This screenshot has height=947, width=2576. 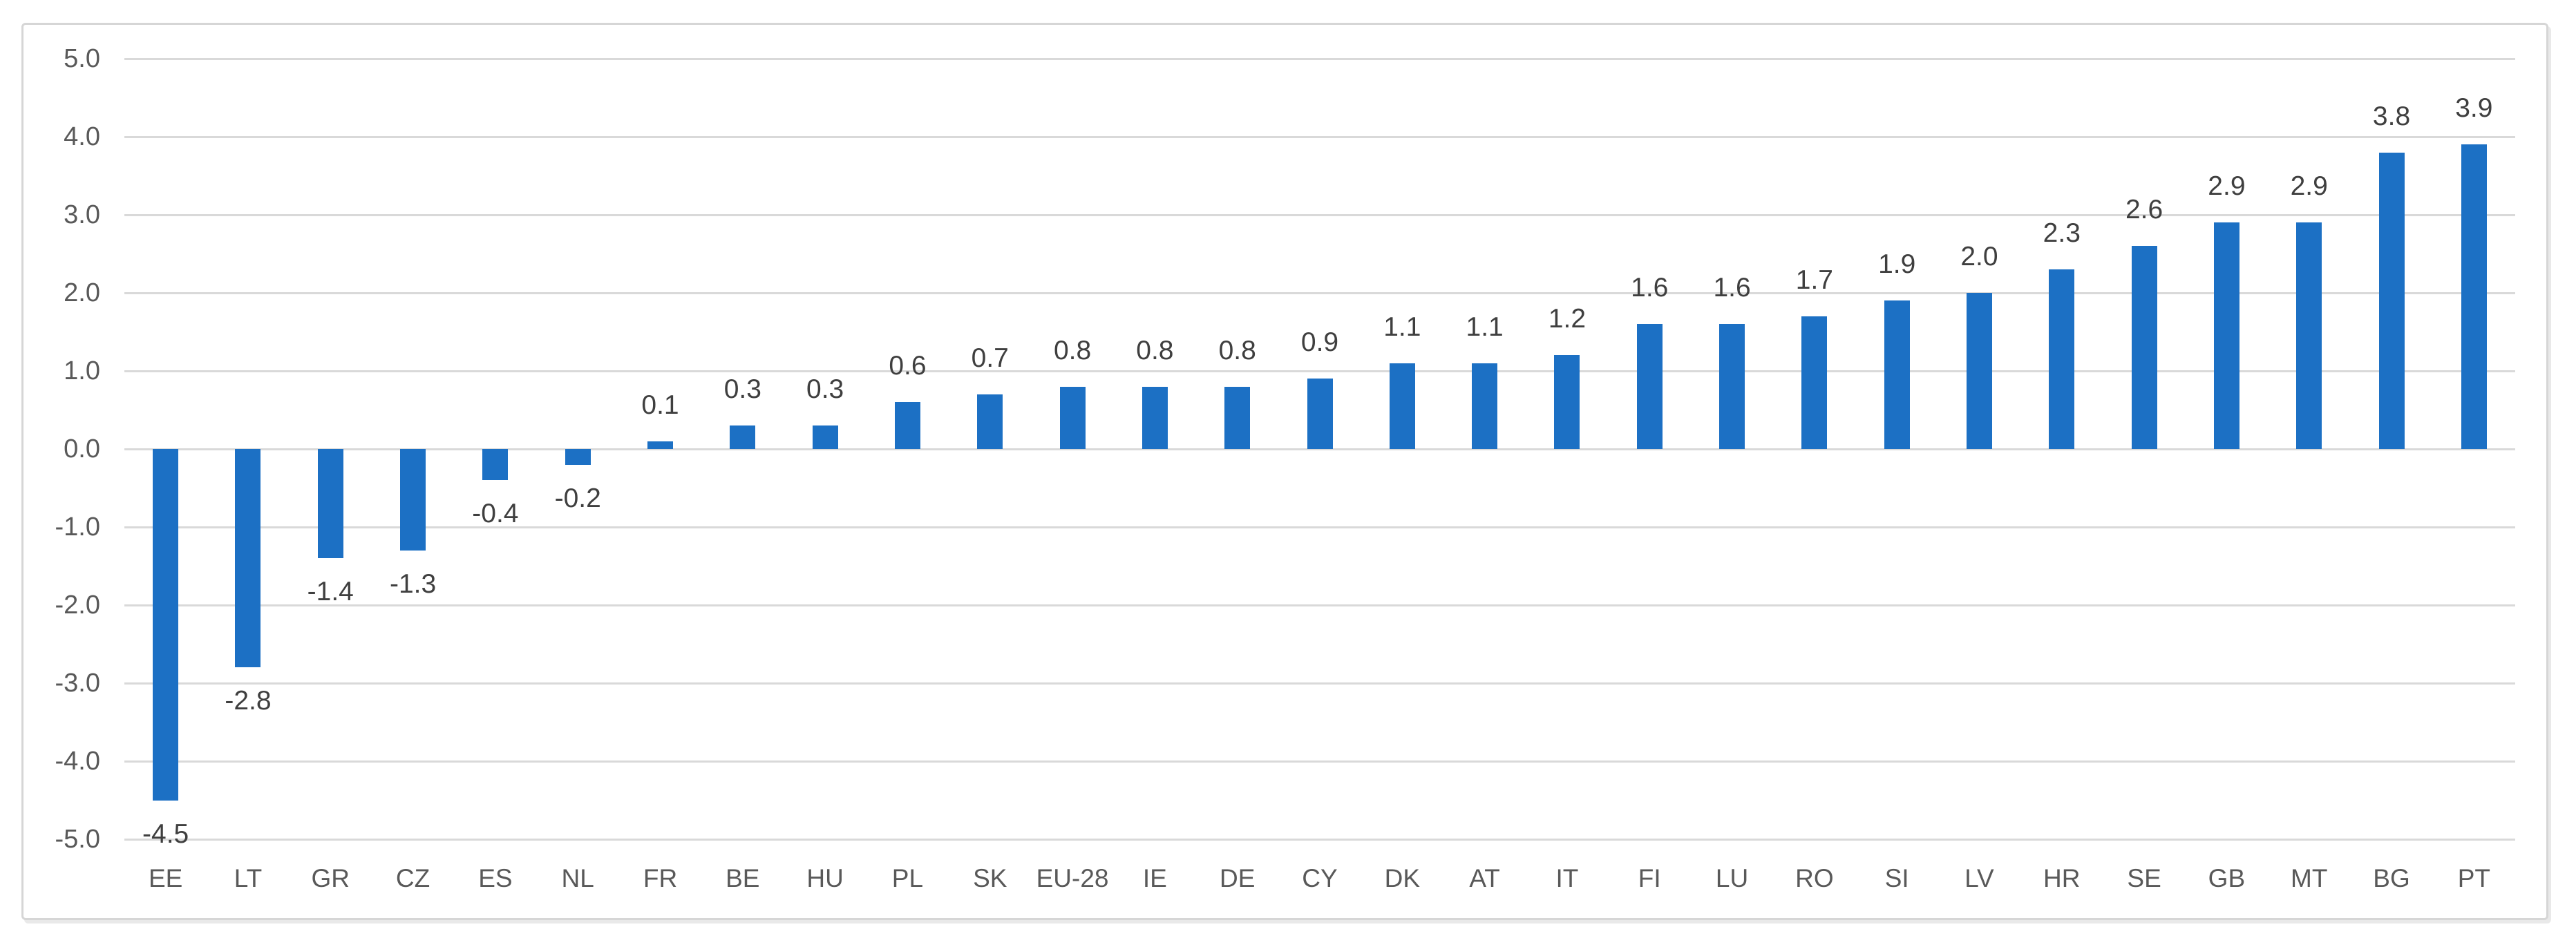 What do you see at coordinates (578, 457) in the screenshot?
I see `bar-NL` at bounding box center [578, 457].